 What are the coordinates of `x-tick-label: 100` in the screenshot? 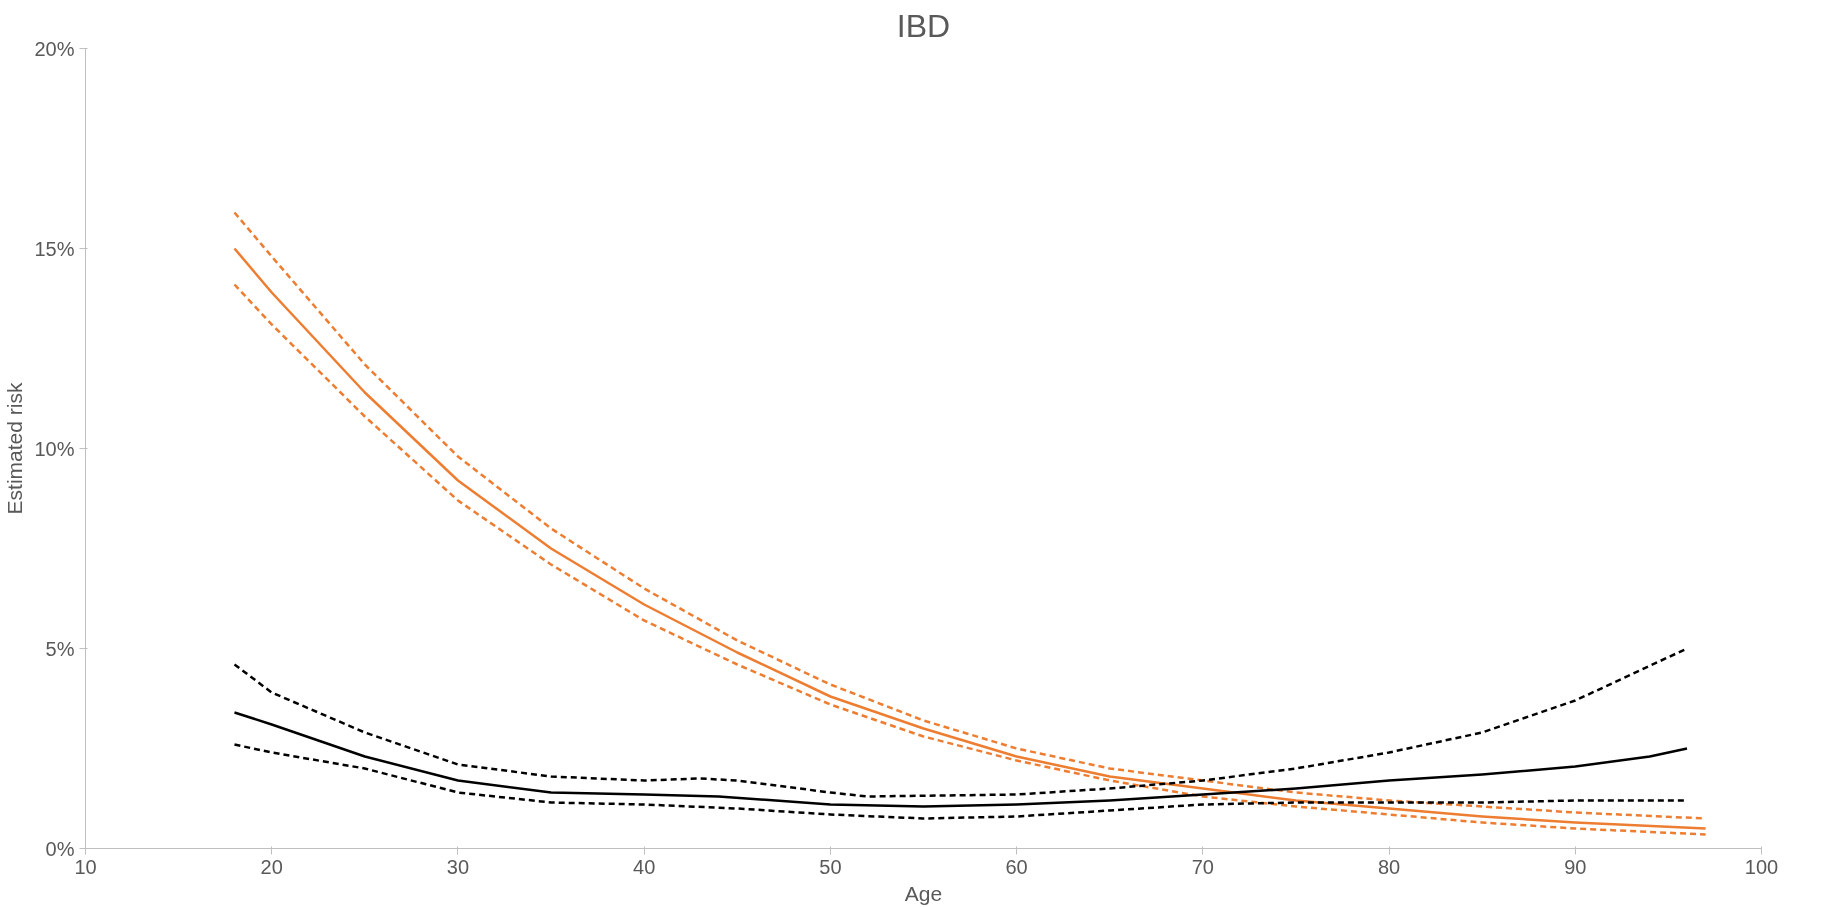 It's located at (1761, 866).